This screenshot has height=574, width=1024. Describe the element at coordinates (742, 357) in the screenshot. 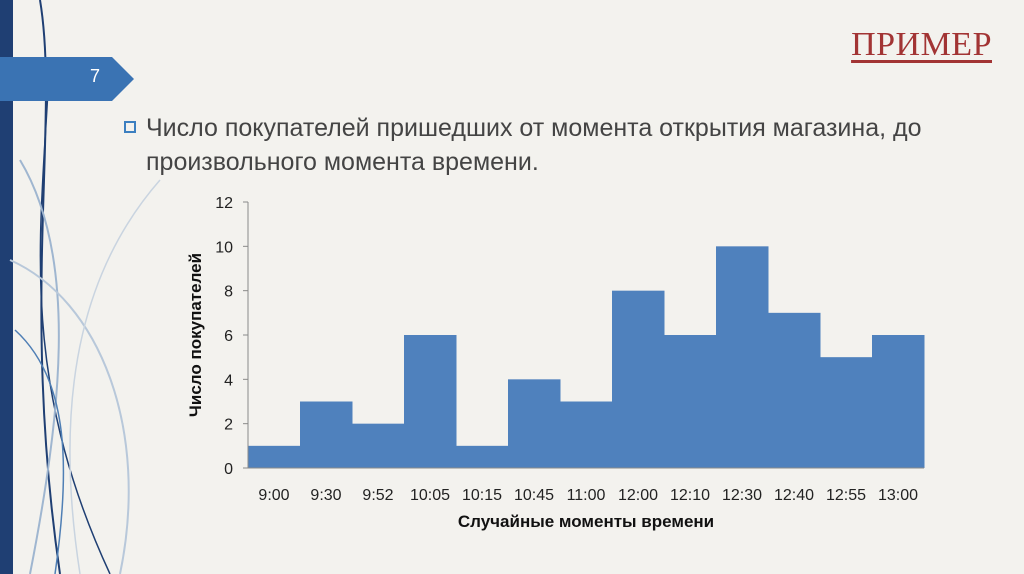

I see `bar-12:30` at that location.